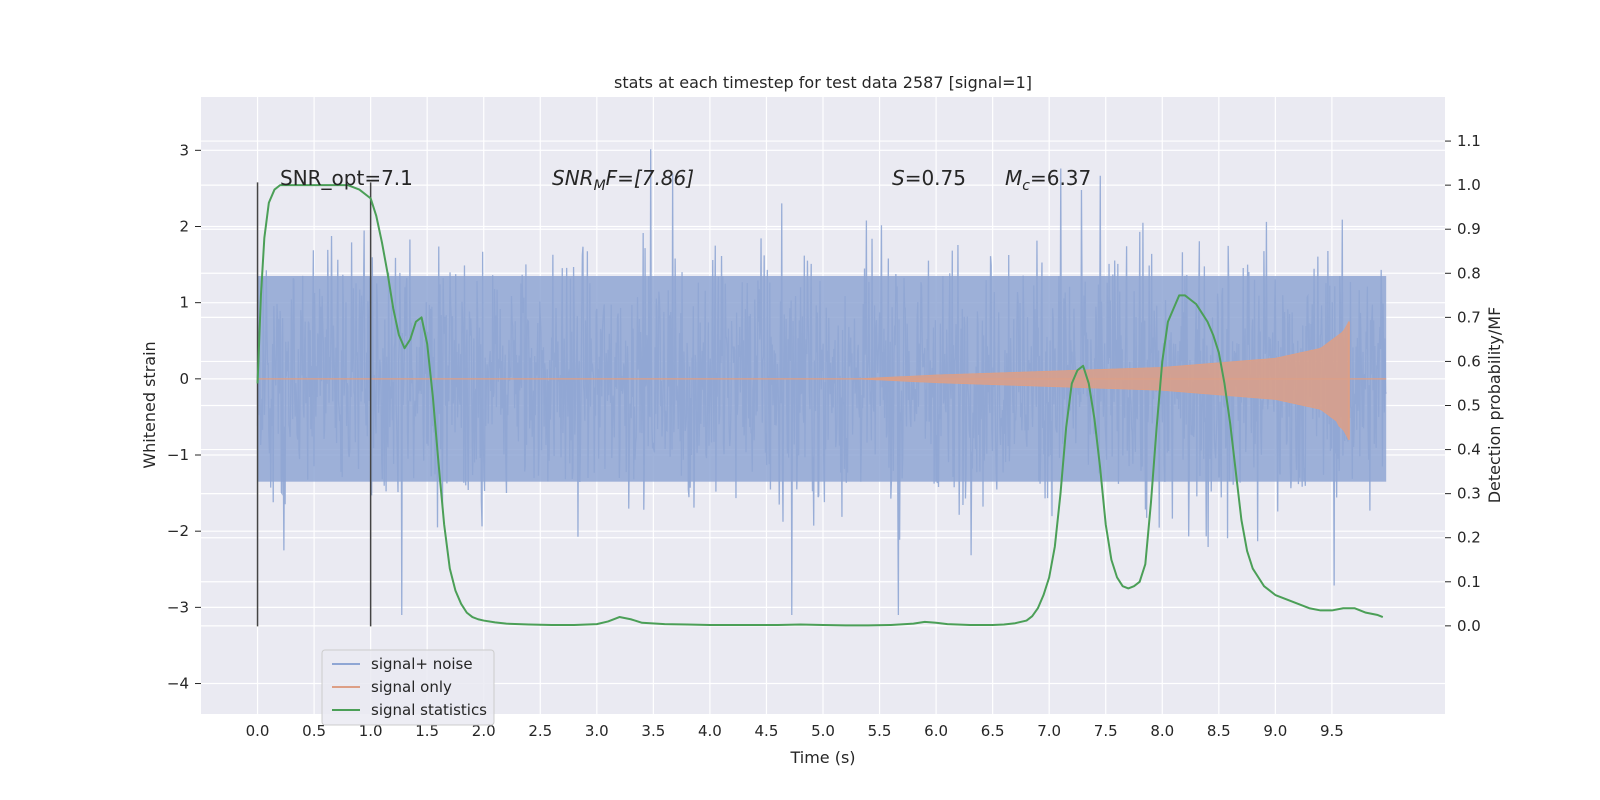 The width and height of the screenshot is (1600, 800). Describe the element at coordinates (178, 607) in the screenshot. I see `y-tick-label: −3` at that location.